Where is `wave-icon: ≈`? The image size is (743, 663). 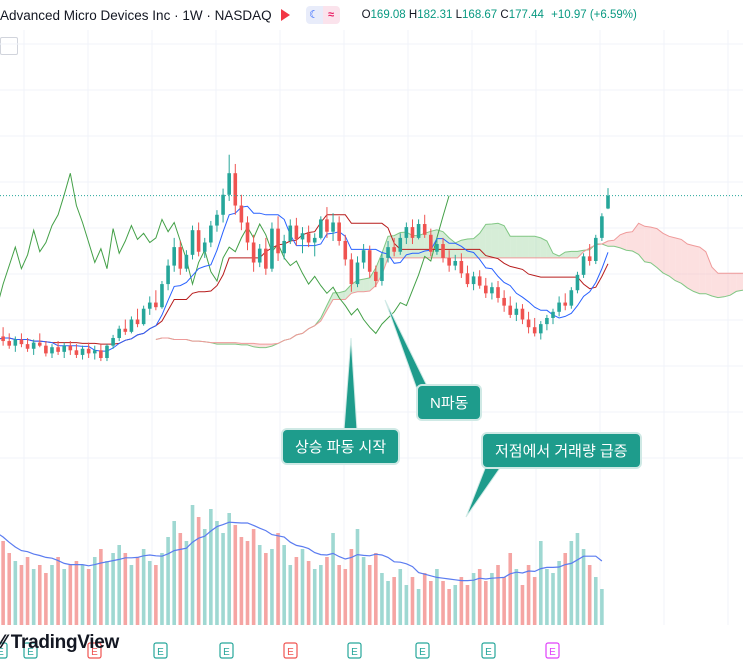
wave-icon: ≈ is located at coordinates (331, 15).